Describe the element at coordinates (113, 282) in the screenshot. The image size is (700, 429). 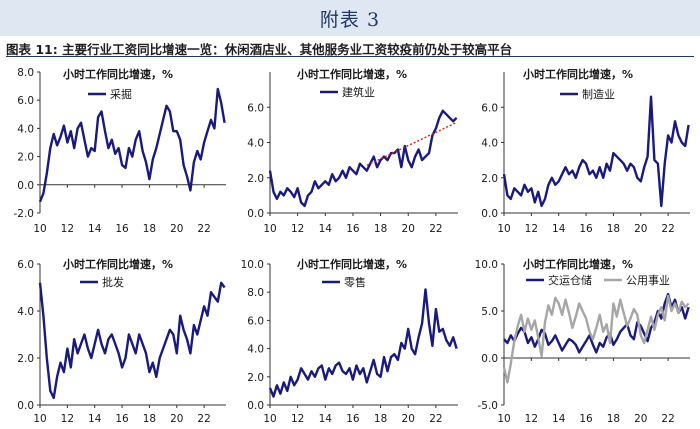
I see `legend-label: 批发` at that location.